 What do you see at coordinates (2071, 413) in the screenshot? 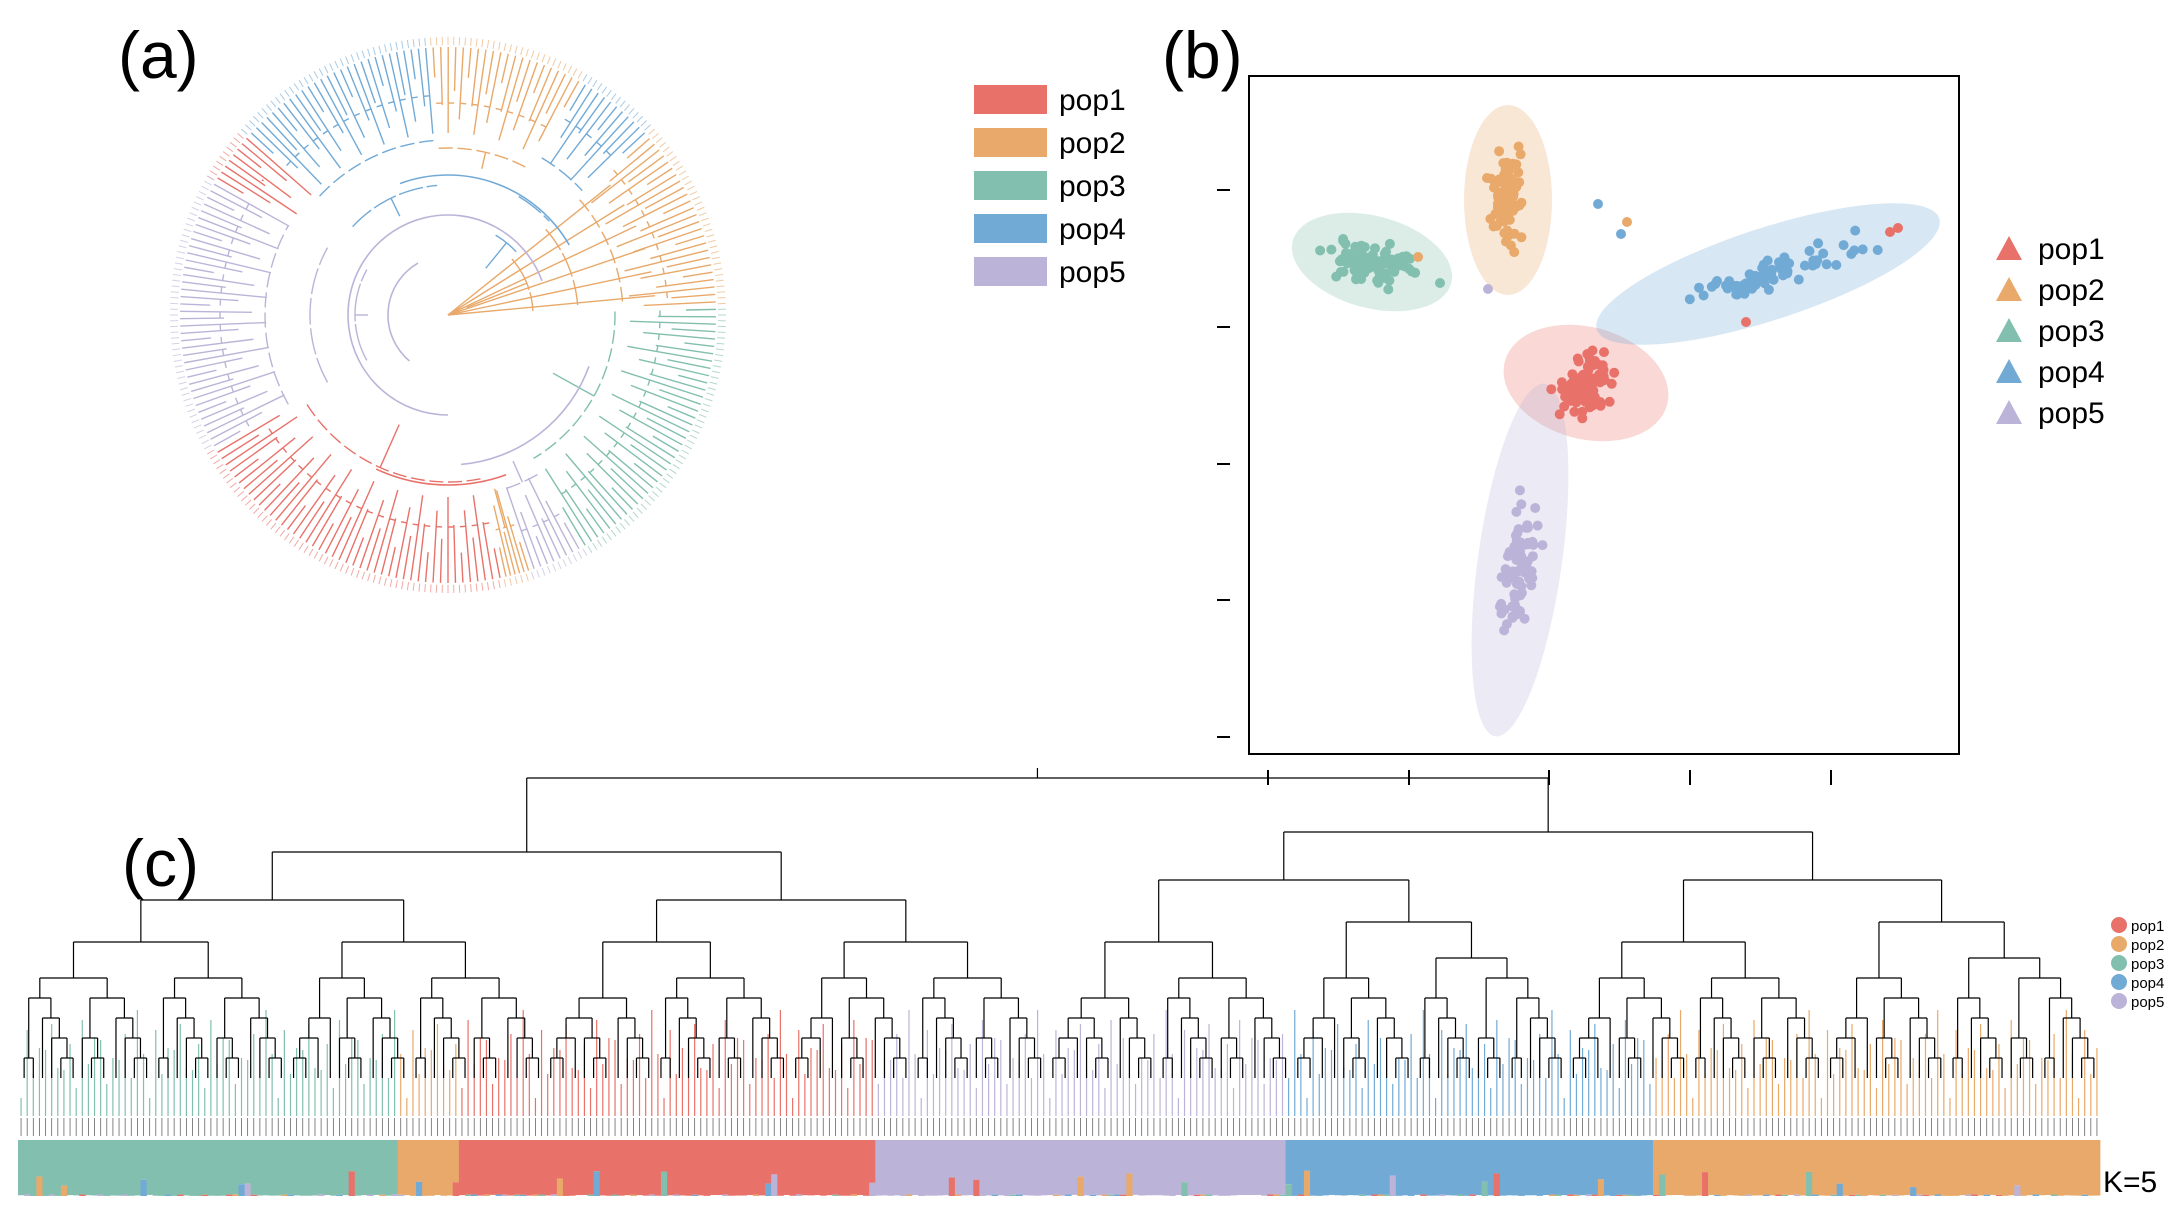
I see `pop5-legend-label: pop5` at bounding box center [2071, 413].